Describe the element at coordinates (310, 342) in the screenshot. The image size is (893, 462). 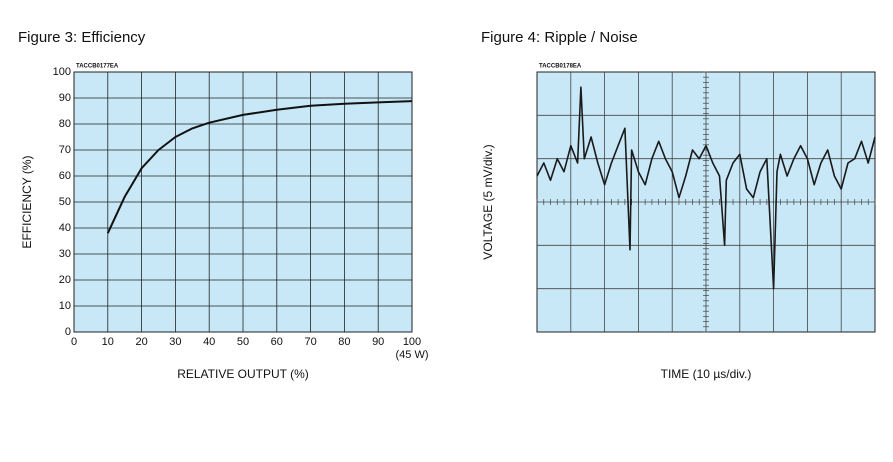
I see `x-tick-label: 70` at that location.